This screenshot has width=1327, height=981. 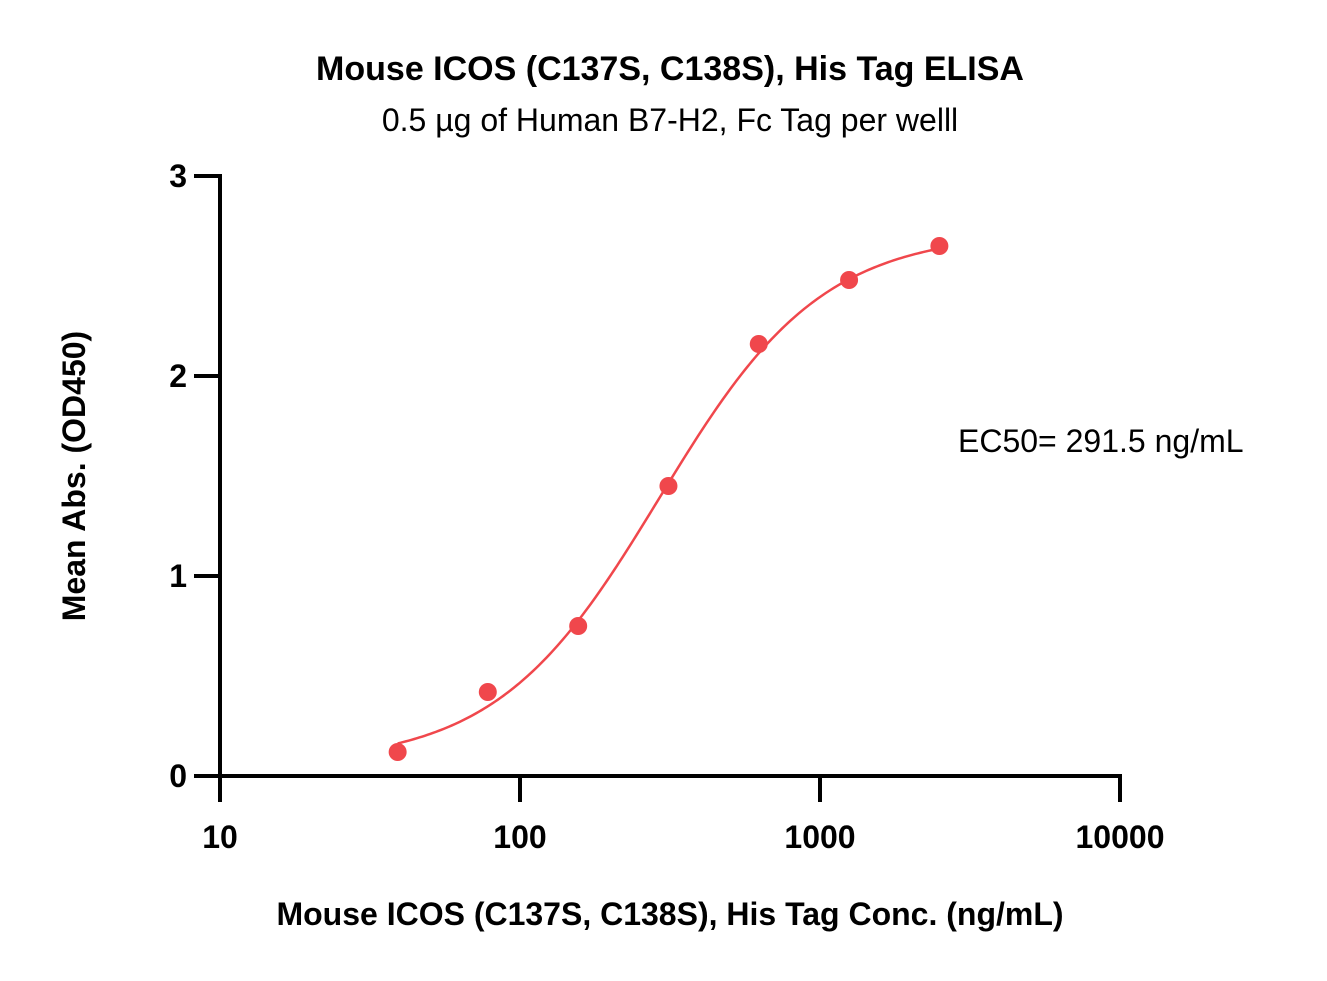 What do you see at coordinates (670, 69) in the screenshot?
I see `chart-title: Mouse ICOS (C137S, C138S), His Tag ELISA` at bounding box center [670, 69].